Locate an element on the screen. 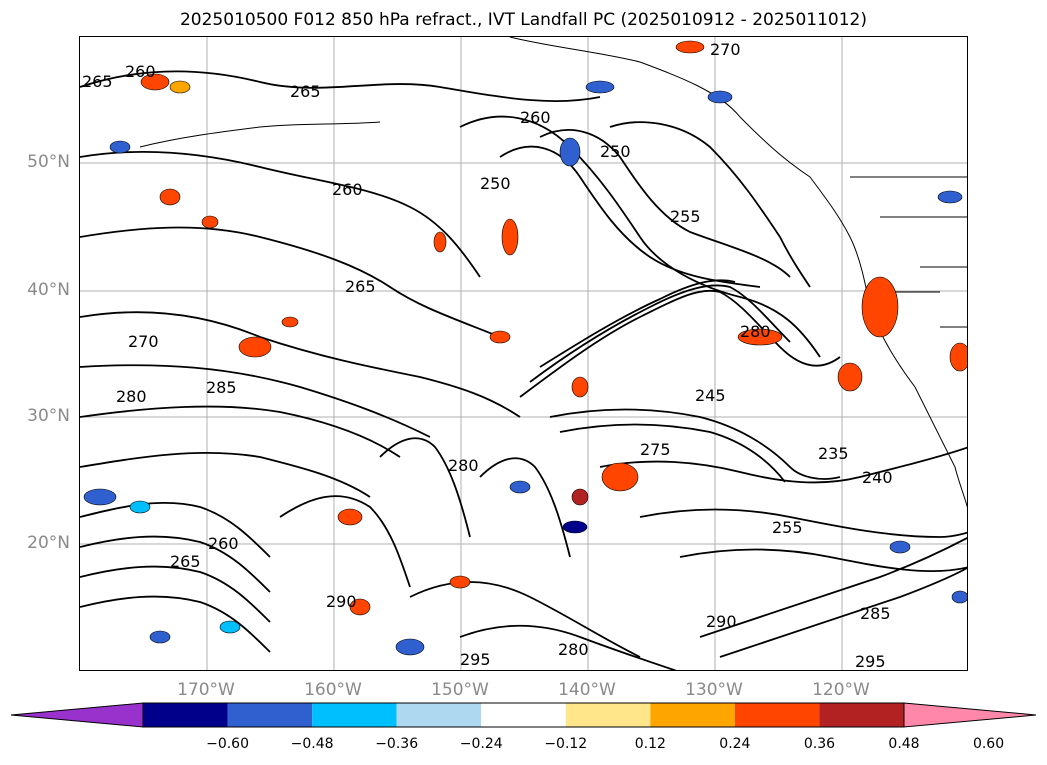 The height and width of the screenshot is (765, 1047). colorbar-tick-label: 0.24 is located at coordinates (735, 744).